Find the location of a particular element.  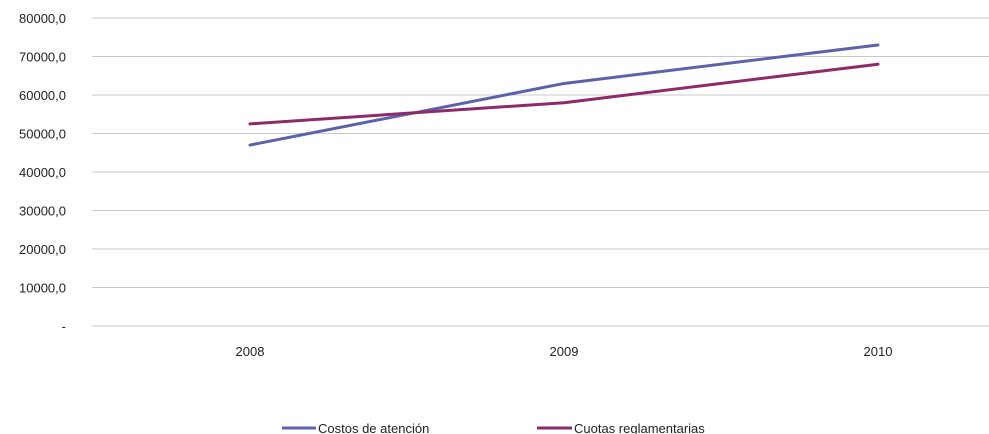

legend-label-costos-de-atencion: Costos de atención is located at coordinates (373, 427).